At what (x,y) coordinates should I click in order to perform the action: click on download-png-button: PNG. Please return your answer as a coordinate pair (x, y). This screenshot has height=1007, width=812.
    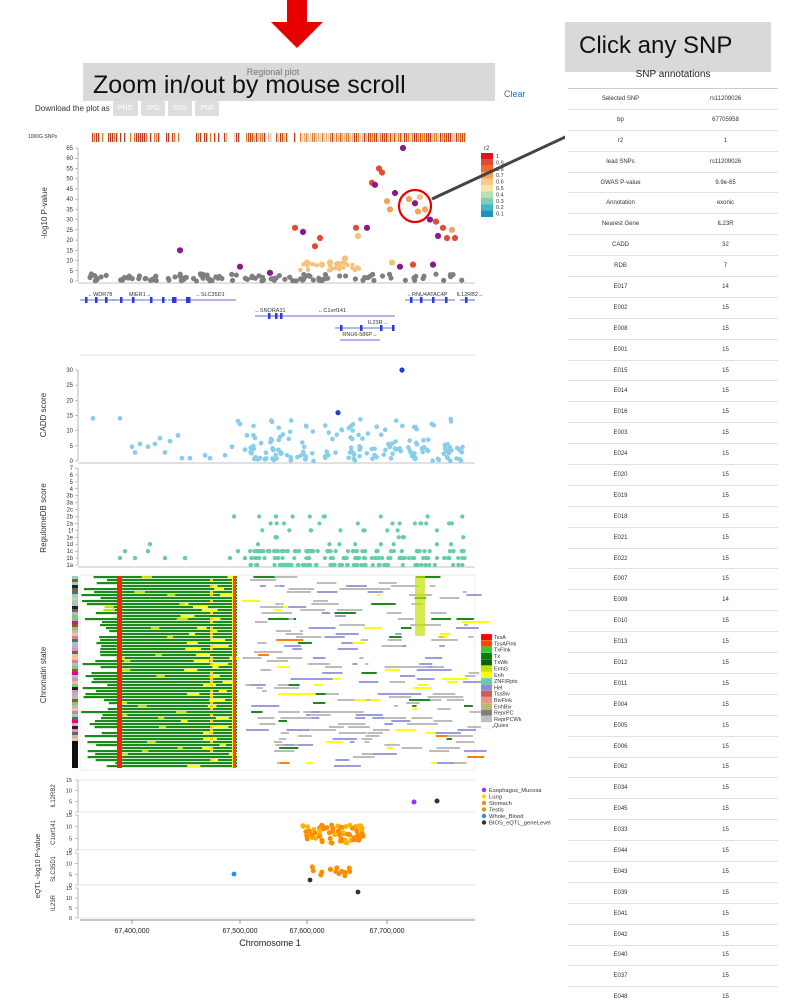
    Looking at the image, I should click on (125, 108).